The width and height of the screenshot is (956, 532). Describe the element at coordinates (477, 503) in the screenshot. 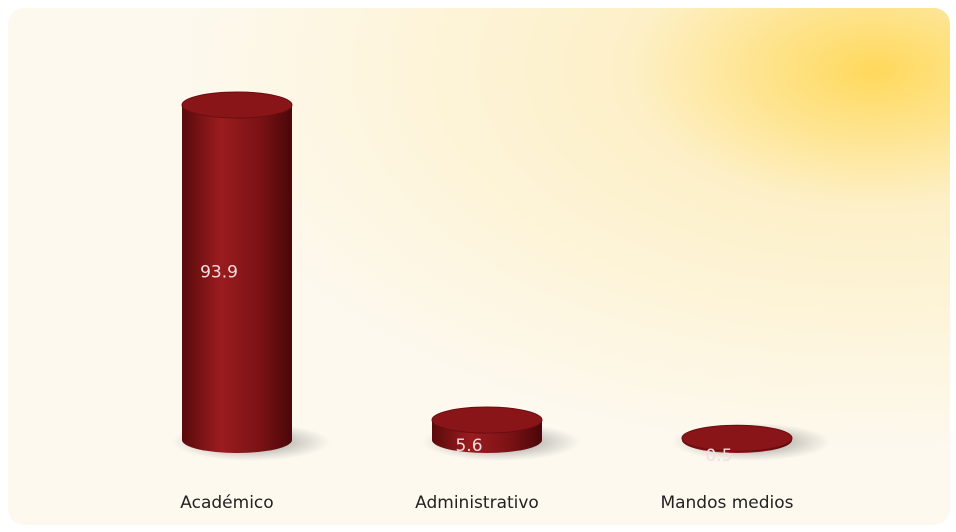

I see `x-tick-label: Administrativo` at that location.